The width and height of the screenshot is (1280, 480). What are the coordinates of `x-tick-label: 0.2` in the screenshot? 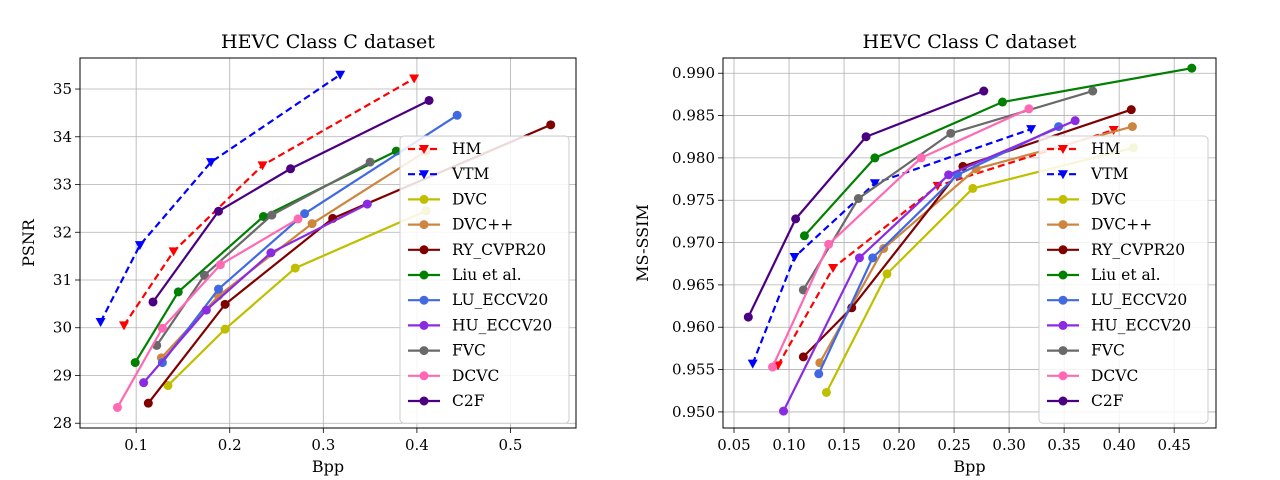 It's located at (230, 445).